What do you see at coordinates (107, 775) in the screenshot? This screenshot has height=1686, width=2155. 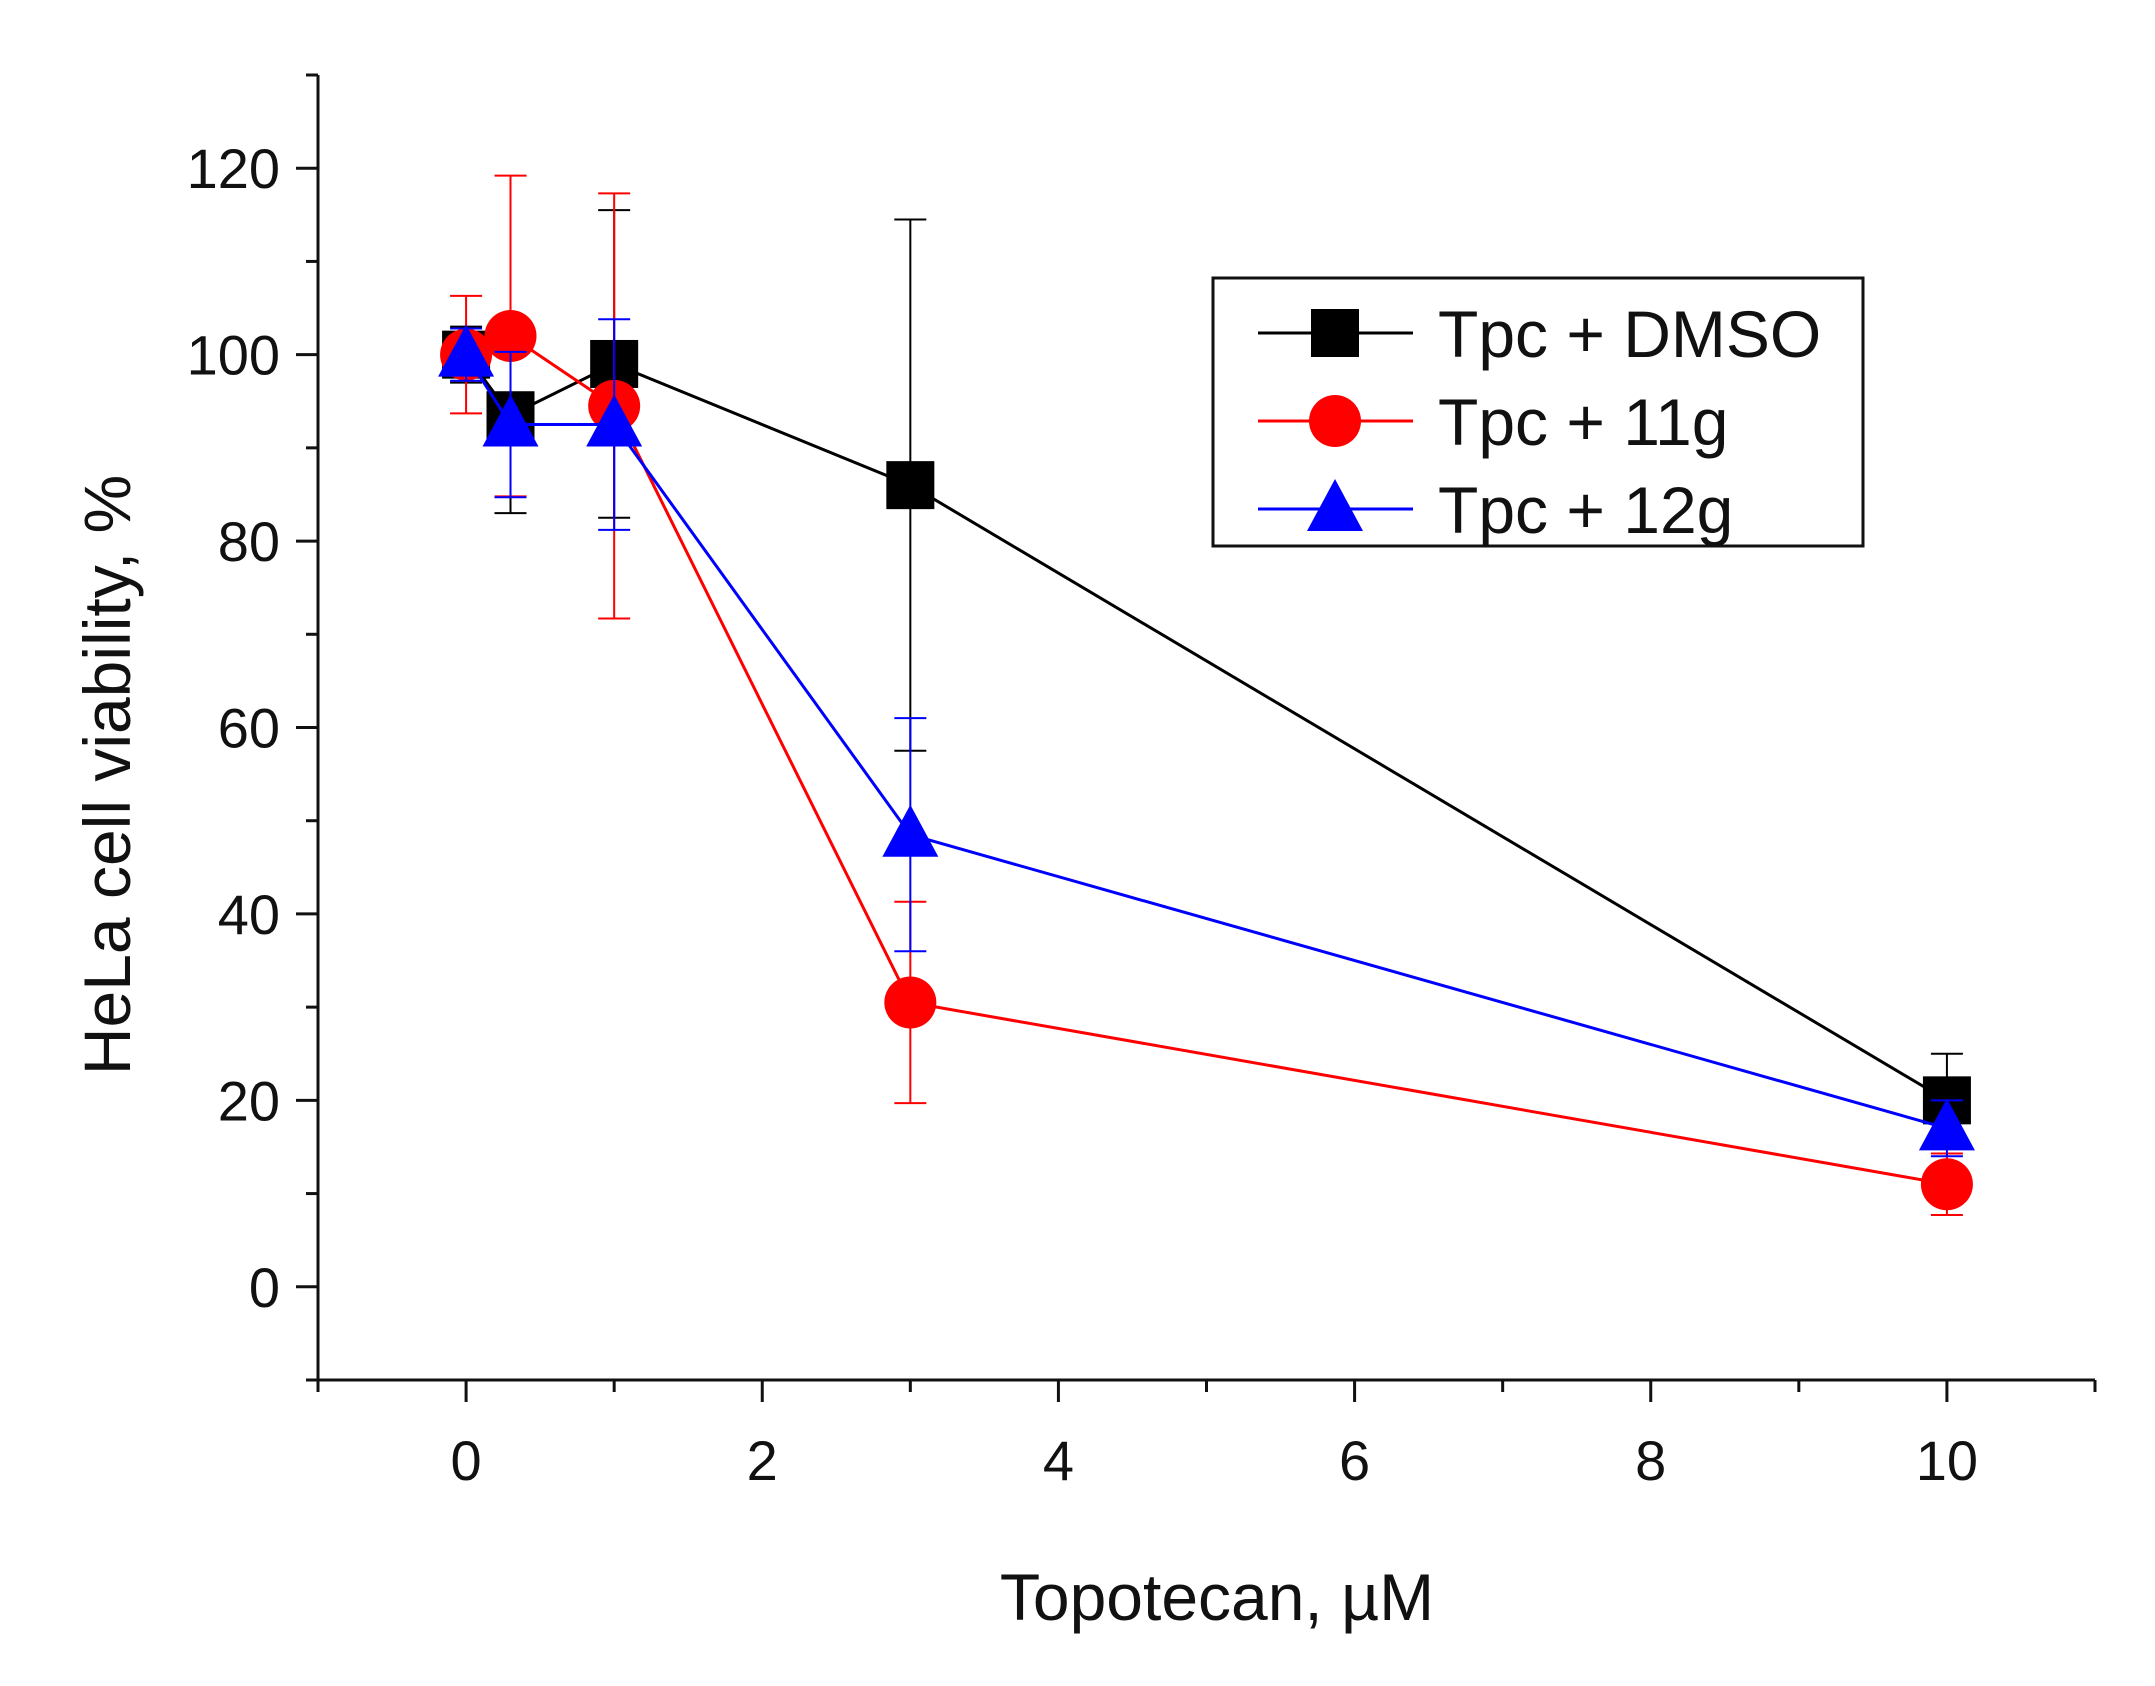 I see `y-axis-title: HeLa cell viability, %` at bounding box center [107, 775].